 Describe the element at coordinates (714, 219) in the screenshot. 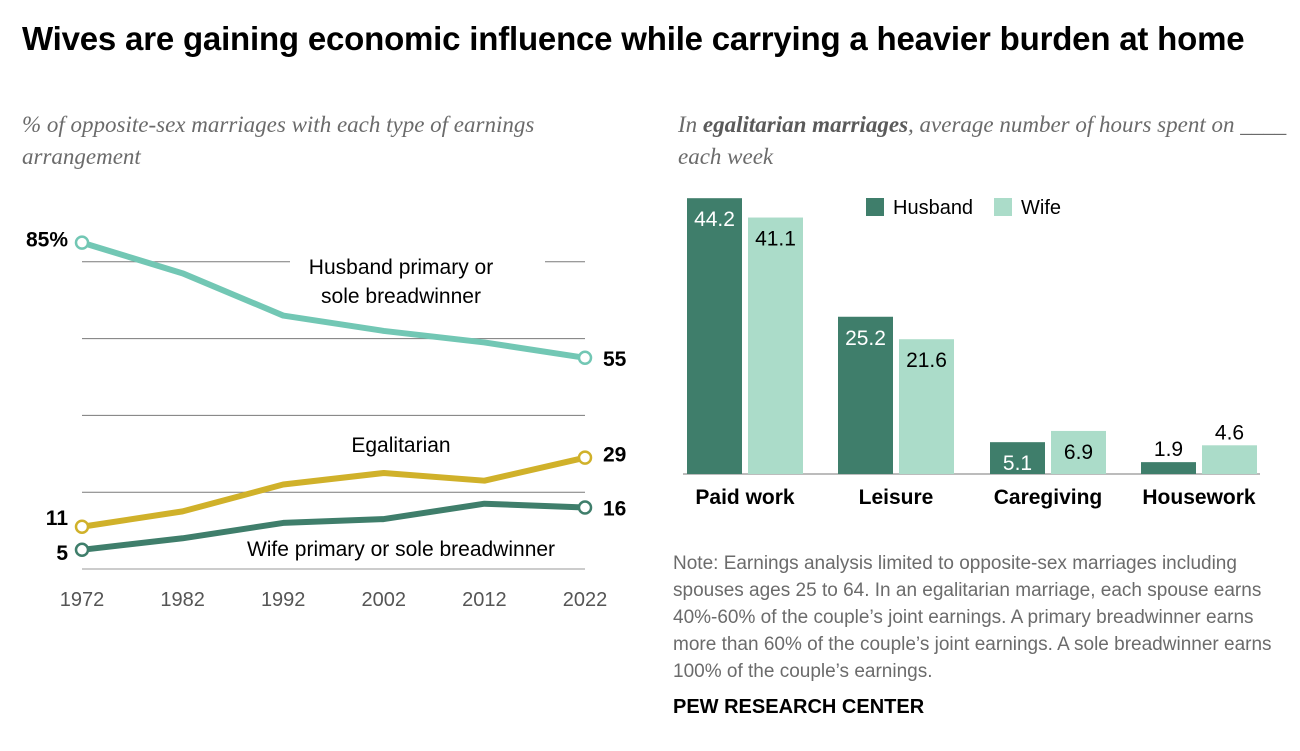

I see `bar-value-label: 44.2` at that location.